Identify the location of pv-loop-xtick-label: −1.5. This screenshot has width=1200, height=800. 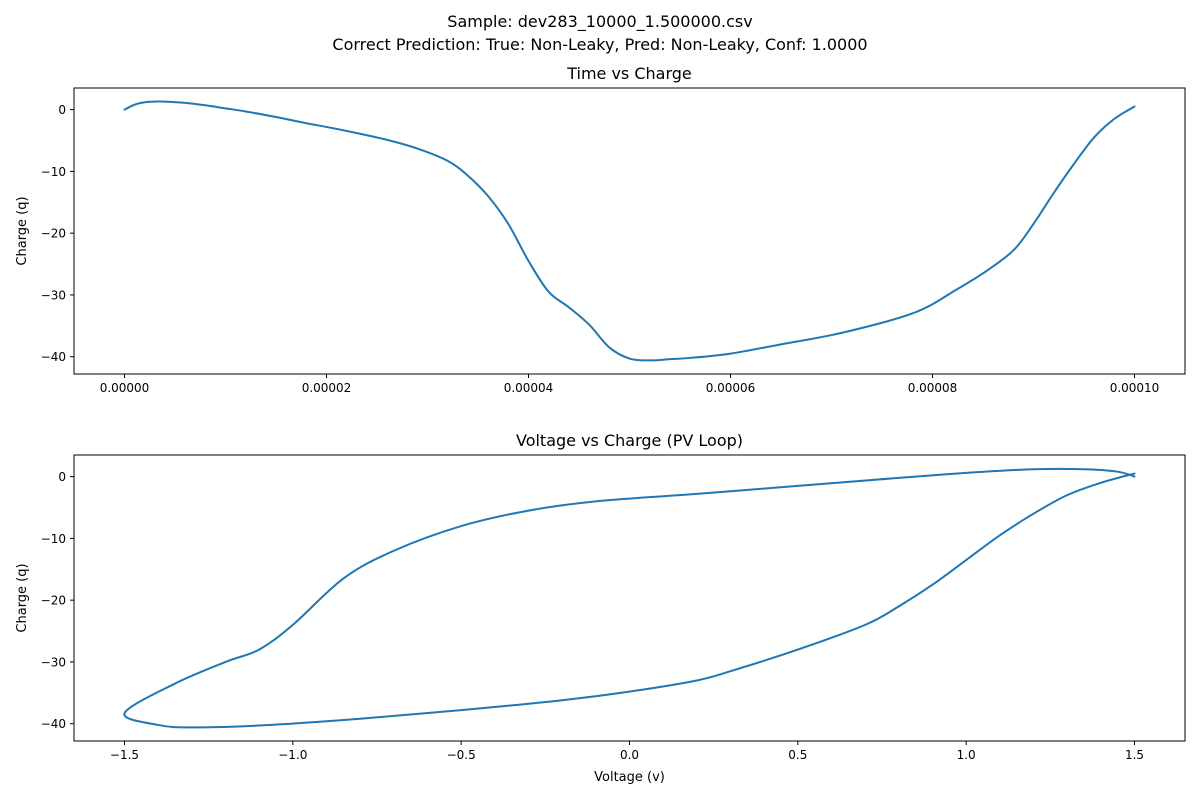
(124, 755).